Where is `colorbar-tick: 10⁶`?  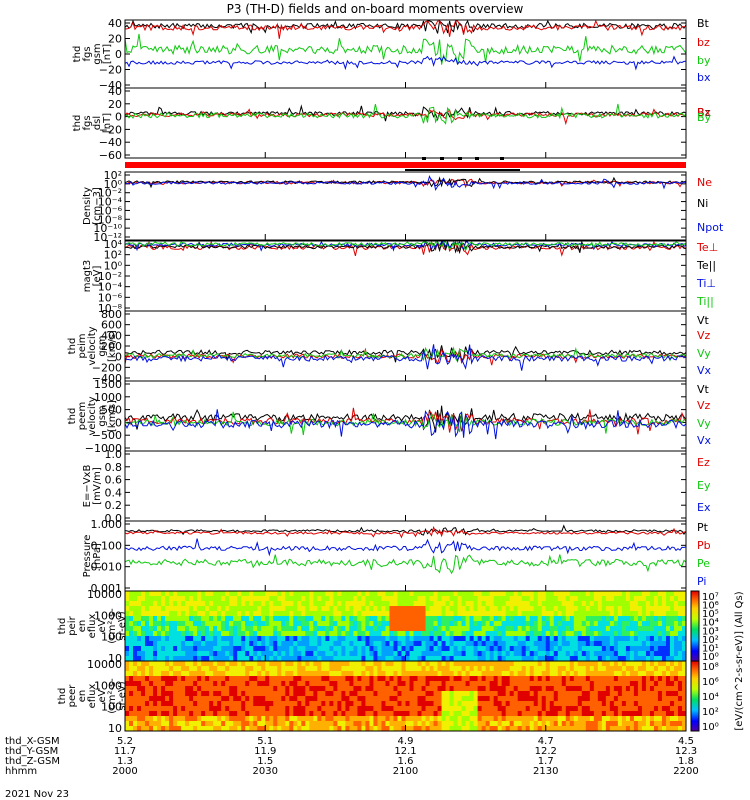
colorbar-tick: 10⁶ is located at coordinates (710, 682).